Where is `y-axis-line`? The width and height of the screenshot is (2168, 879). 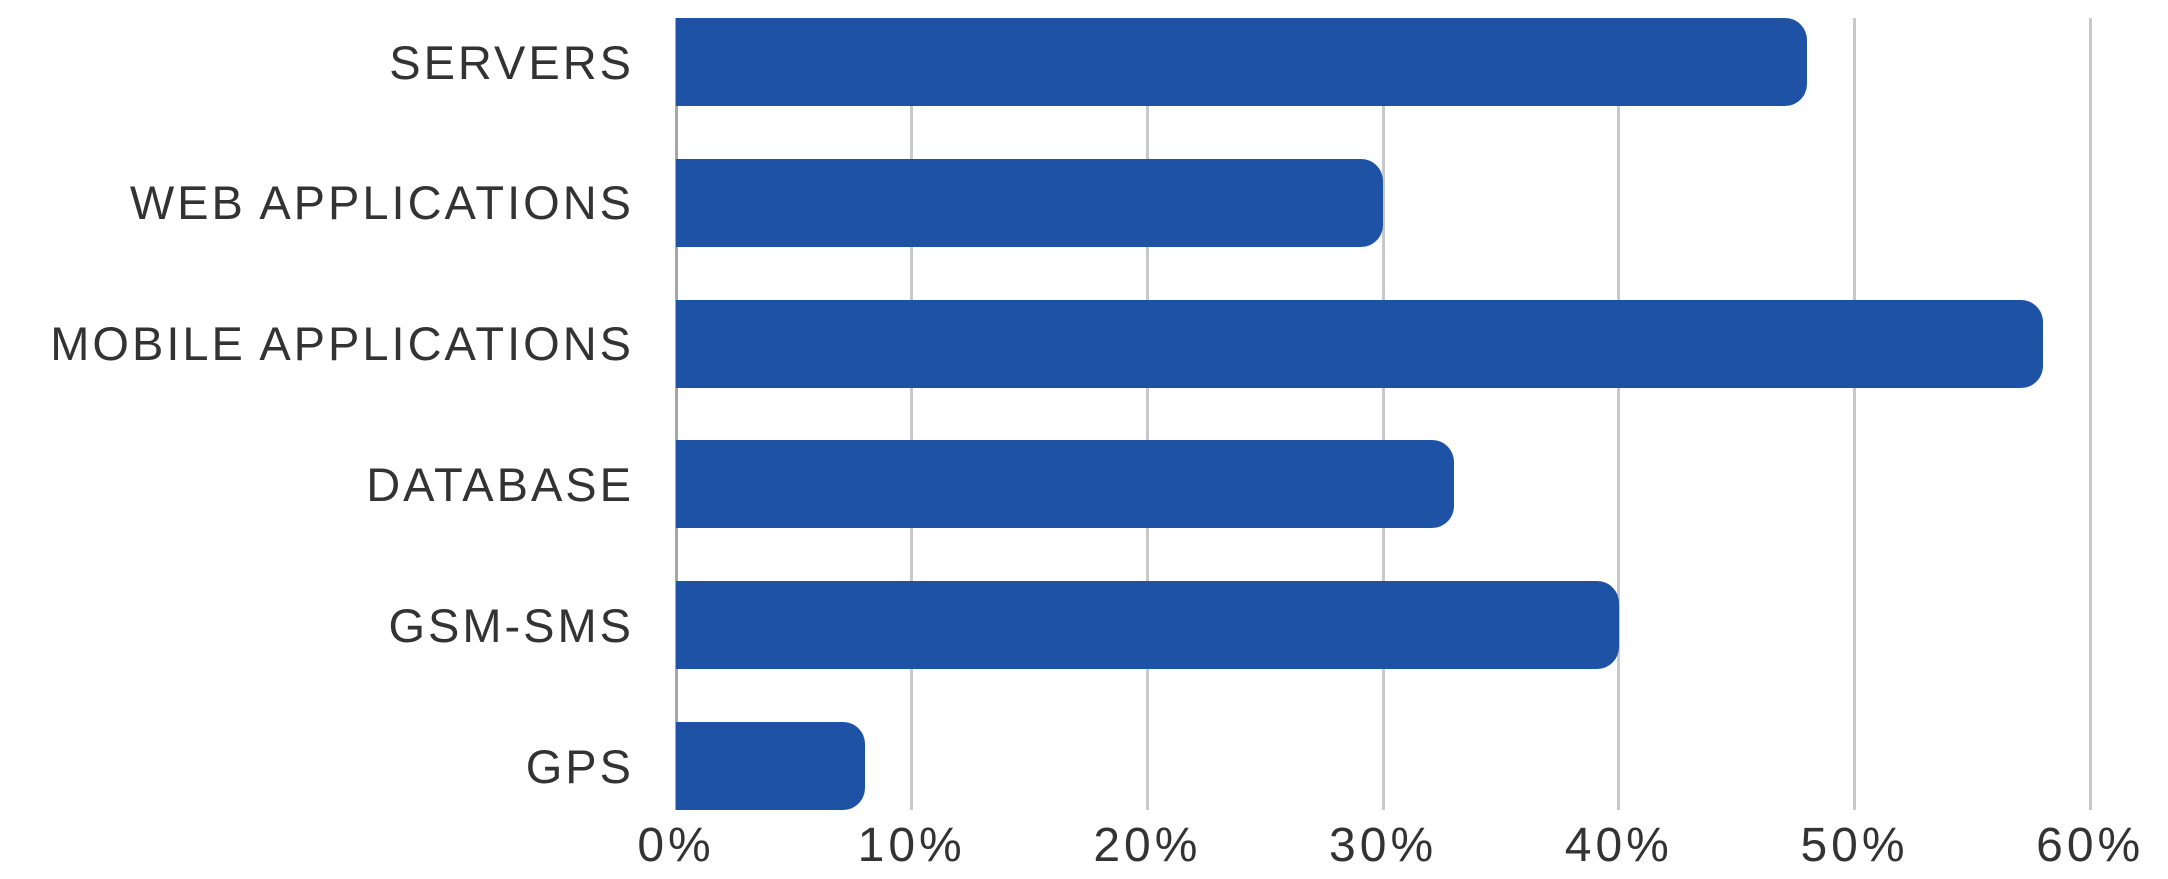 y-axis-line is located at coordinates (676, 414).